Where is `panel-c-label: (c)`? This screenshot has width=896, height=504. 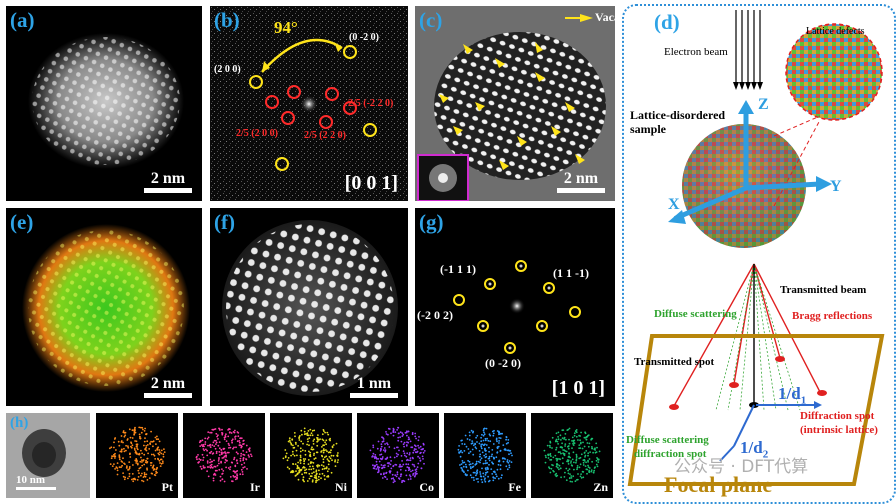
panel-c-label: (c) is located at coordinates (431, 20).